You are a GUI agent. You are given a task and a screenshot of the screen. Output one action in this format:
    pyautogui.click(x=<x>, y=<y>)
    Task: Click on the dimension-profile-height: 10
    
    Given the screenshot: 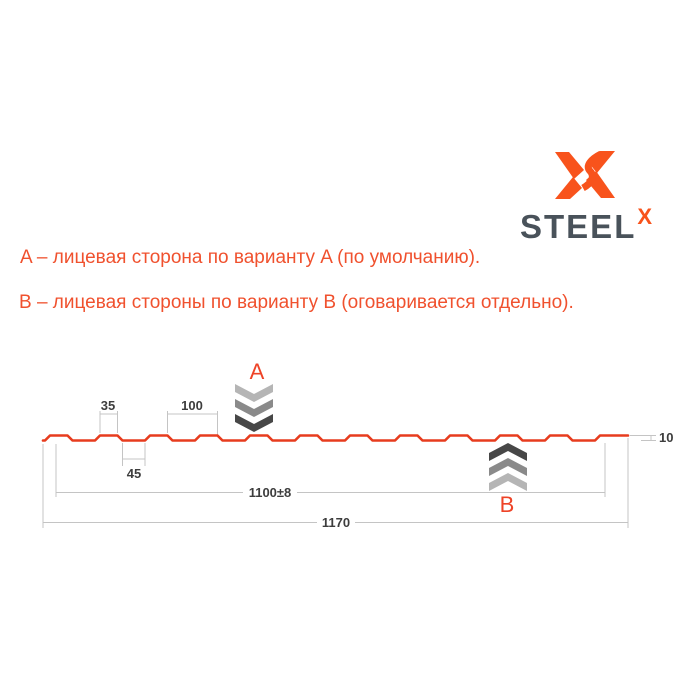 What is the action you would take?
    pyautogui.click(x=651, y=437)
    